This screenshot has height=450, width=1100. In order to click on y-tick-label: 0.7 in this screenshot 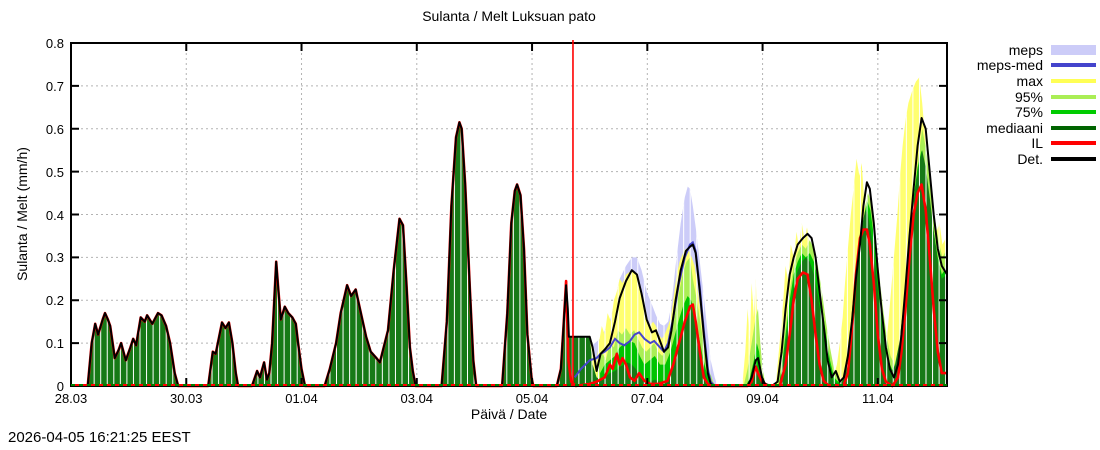, I will do `click(54, 86)`.